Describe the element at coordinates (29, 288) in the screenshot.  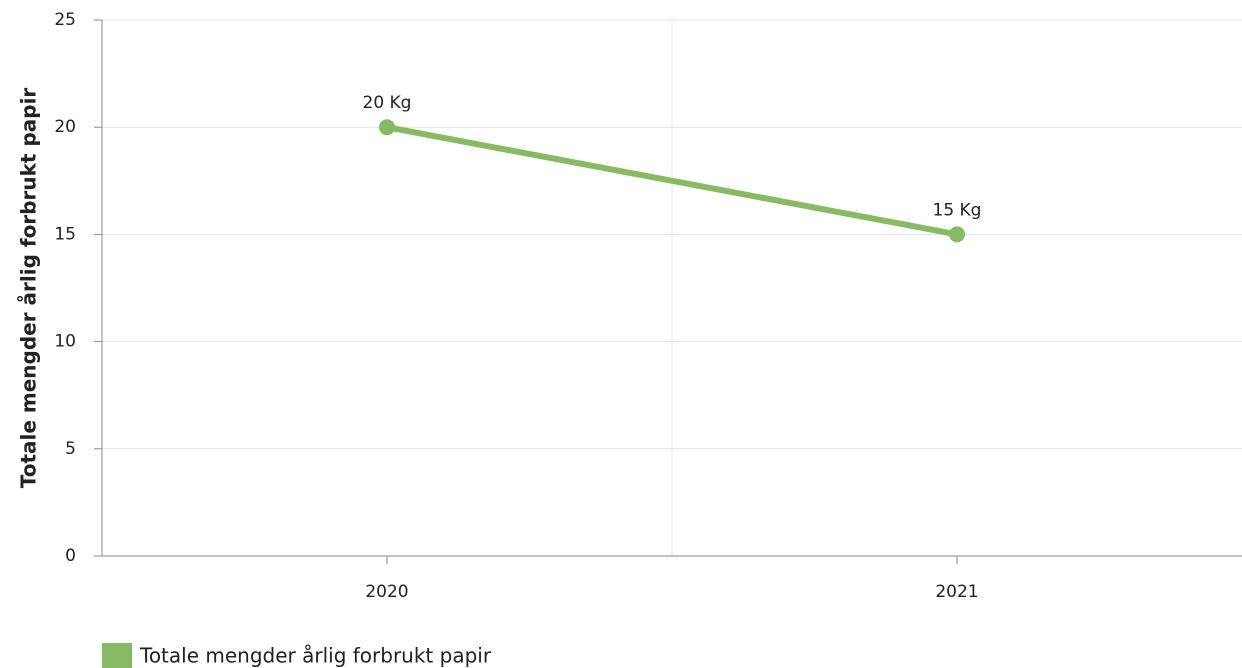
I see `y-axis-label: Totale mengder årlig forbrukt papir` at that location.